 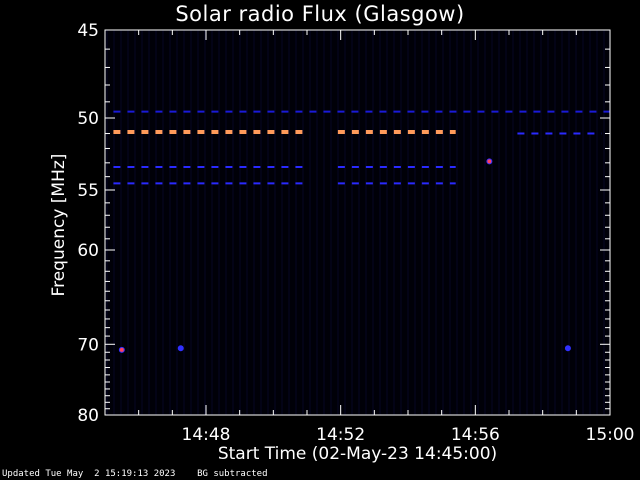 What do you see at coordinates (88, 31) in the screenshot?
I see `y-tick-label: 45` at bounding box center [88, 31].